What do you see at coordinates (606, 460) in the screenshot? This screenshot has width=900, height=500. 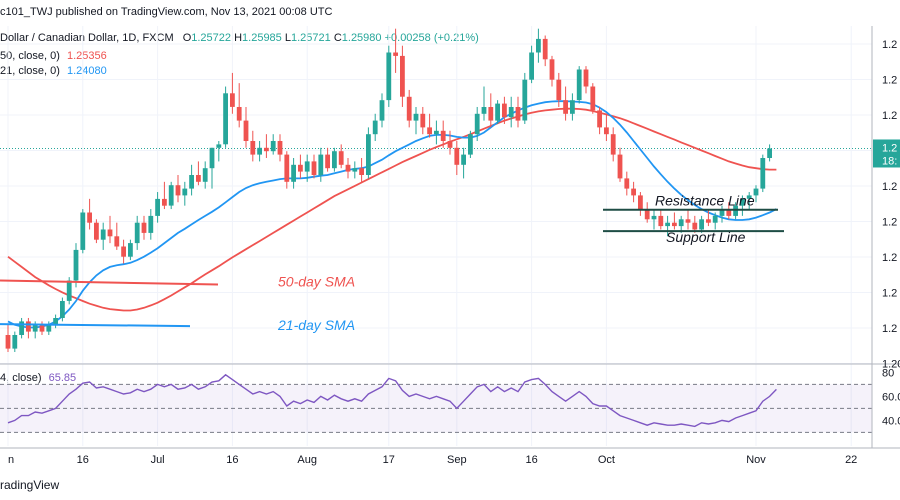 I see `time-tick-label: Oct` at bounding box center [606, 460].